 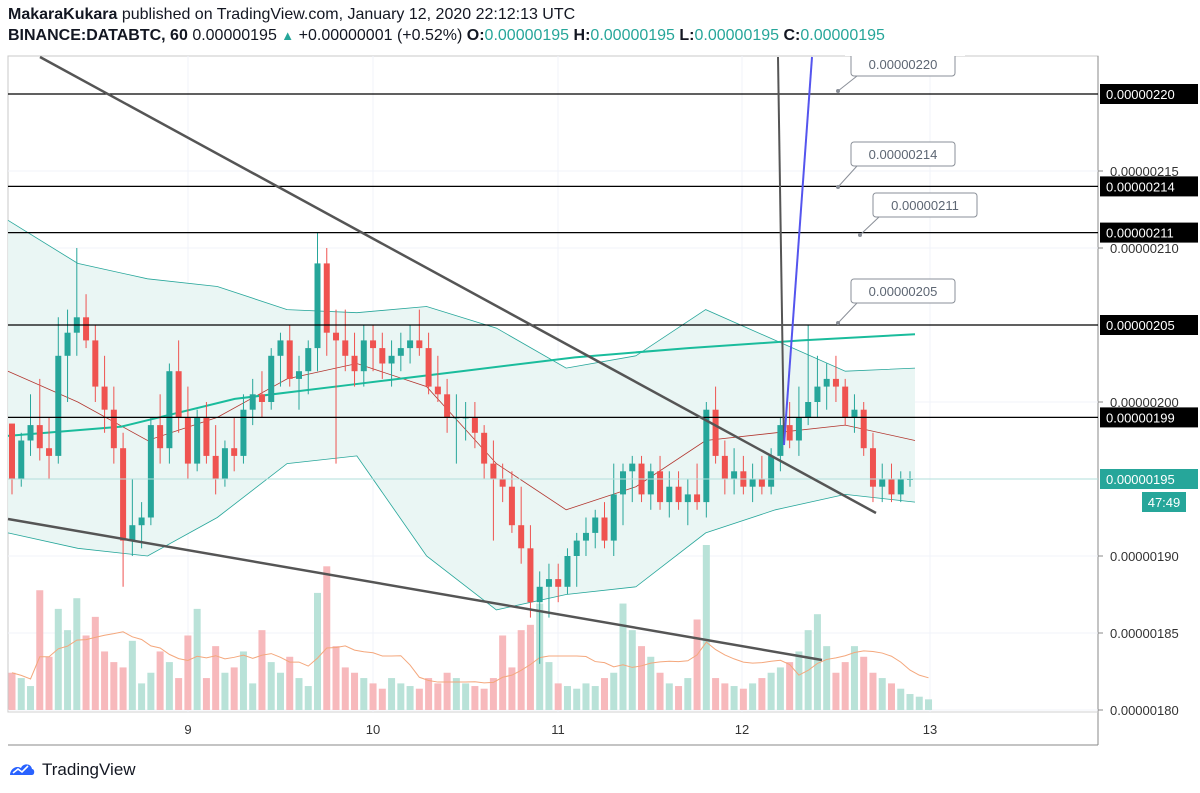 I want to click on callout-label: 0.00000211, so click(x=925, y=205).